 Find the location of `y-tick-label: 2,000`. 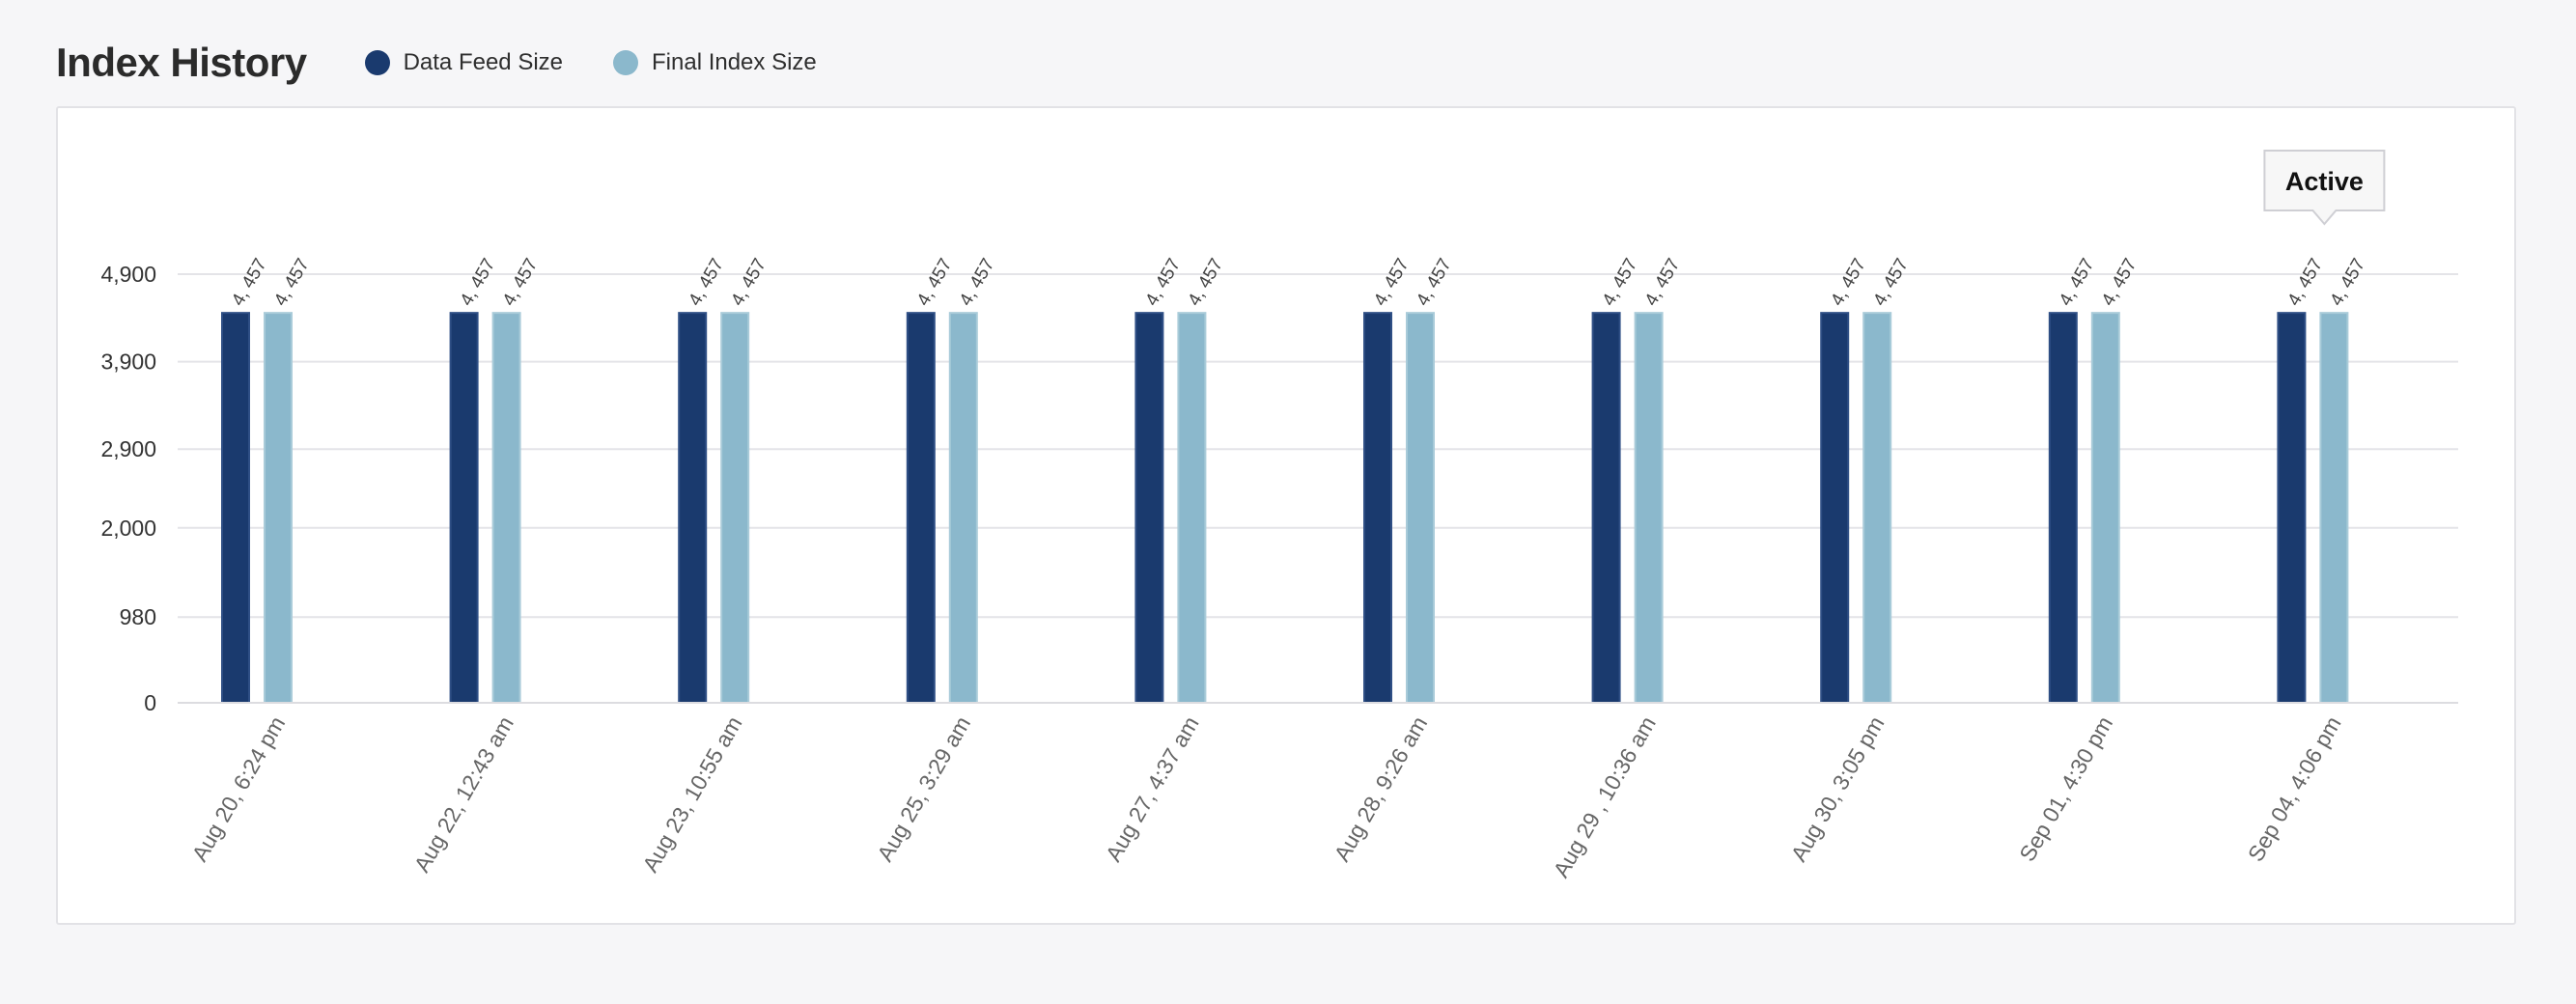

y-tick-label: 2,000 is located at coordinates (128, 528).